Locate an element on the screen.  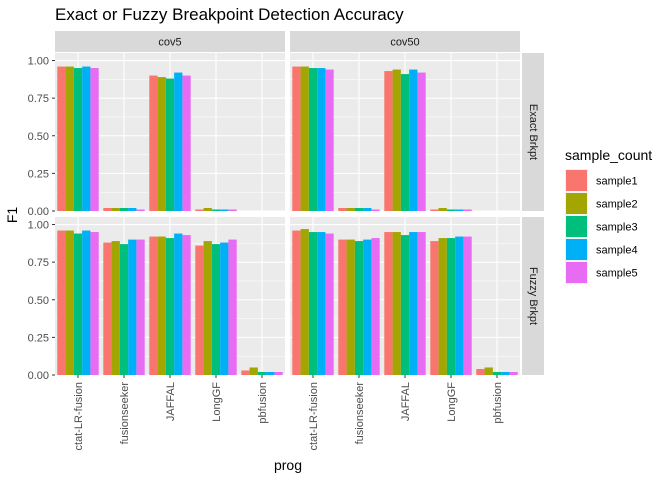
row-strip-label: Exact Brkpt is located at coordinates (533, 132).